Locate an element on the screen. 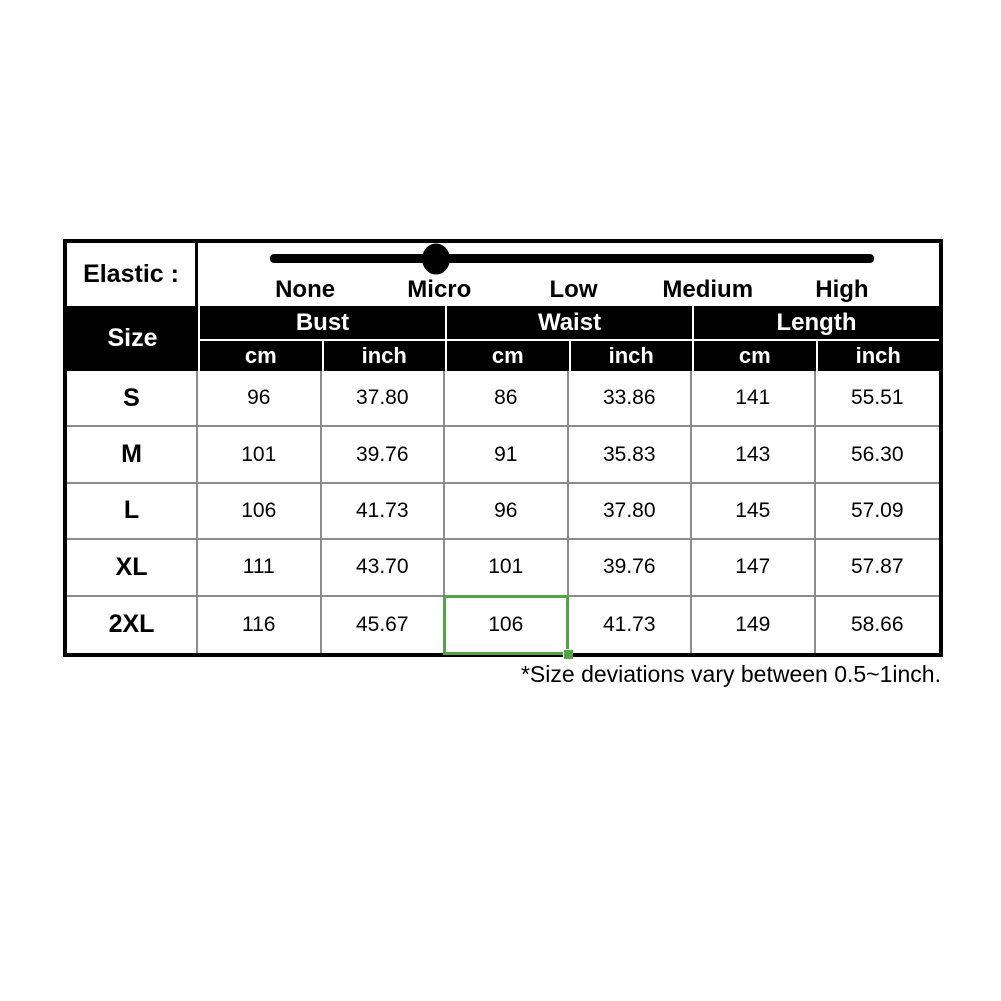  cell-m-waist-cm: 91 is located at coordinates (507, 455).